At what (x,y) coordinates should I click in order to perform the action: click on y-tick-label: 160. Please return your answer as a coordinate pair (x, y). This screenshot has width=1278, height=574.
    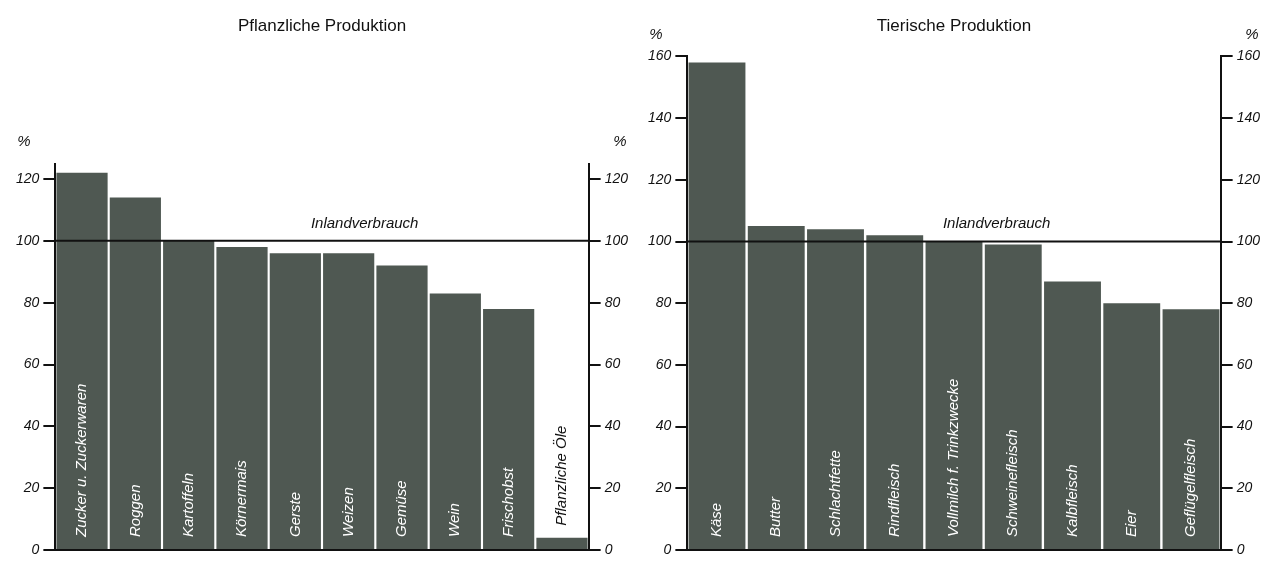
    Looking at the image, I should click on (660, 55).